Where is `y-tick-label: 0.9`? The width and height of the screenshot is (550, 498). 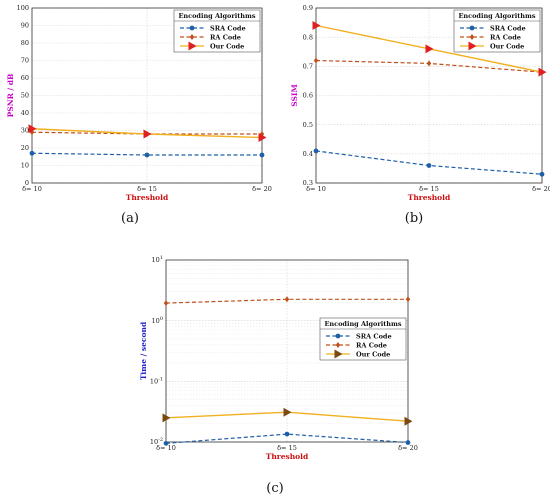
y-tick-label: 0.9 is located at coordinates (308, 8).